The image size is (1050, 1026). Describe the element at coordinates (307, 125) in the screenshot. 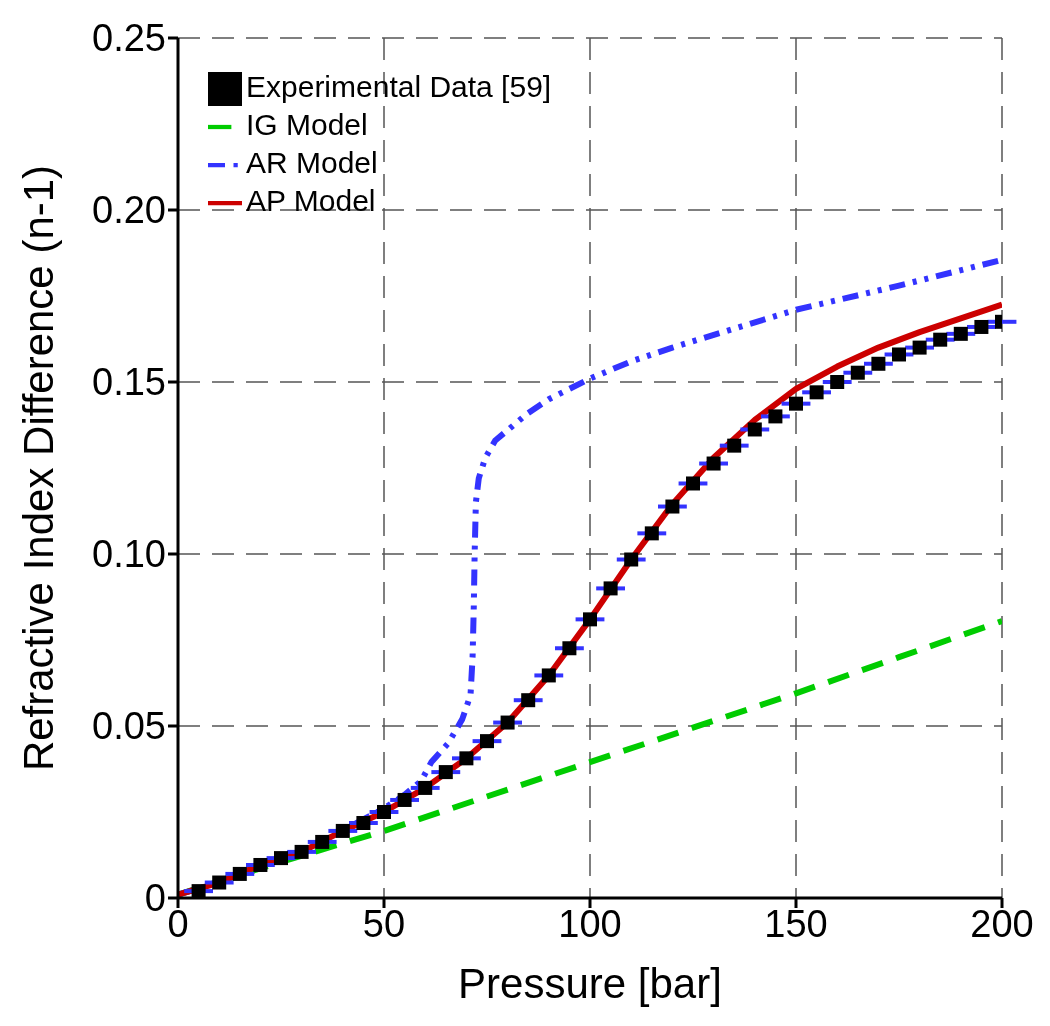

I see `legend-label: IG Model` at that location.